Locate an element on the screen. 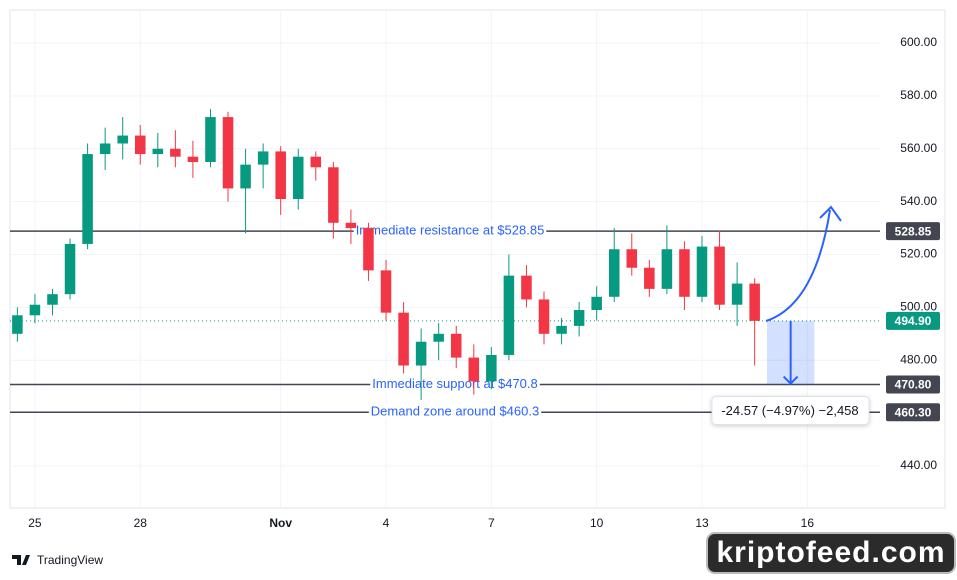  level-text: Demand zone around $460.3 is located at coordinates (455, 411).